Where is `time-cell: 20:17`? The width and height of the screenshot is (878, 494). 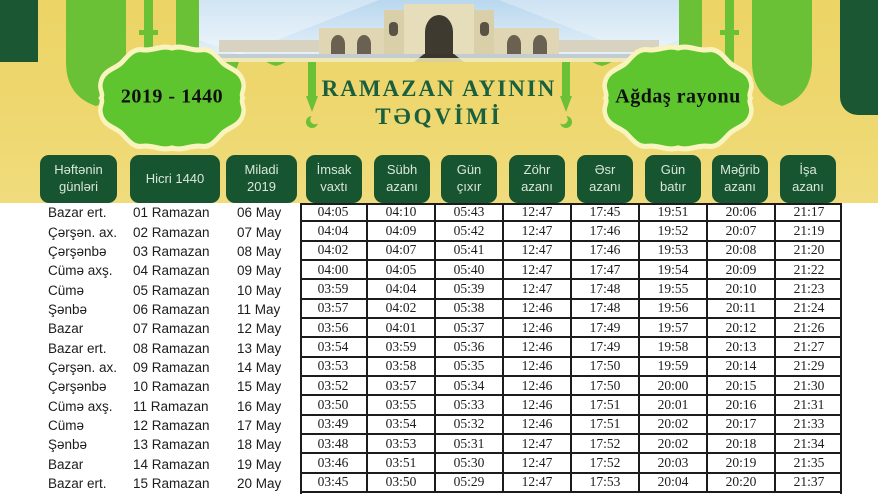 time-cell: 20:17 is located at coordinates (740, 424).